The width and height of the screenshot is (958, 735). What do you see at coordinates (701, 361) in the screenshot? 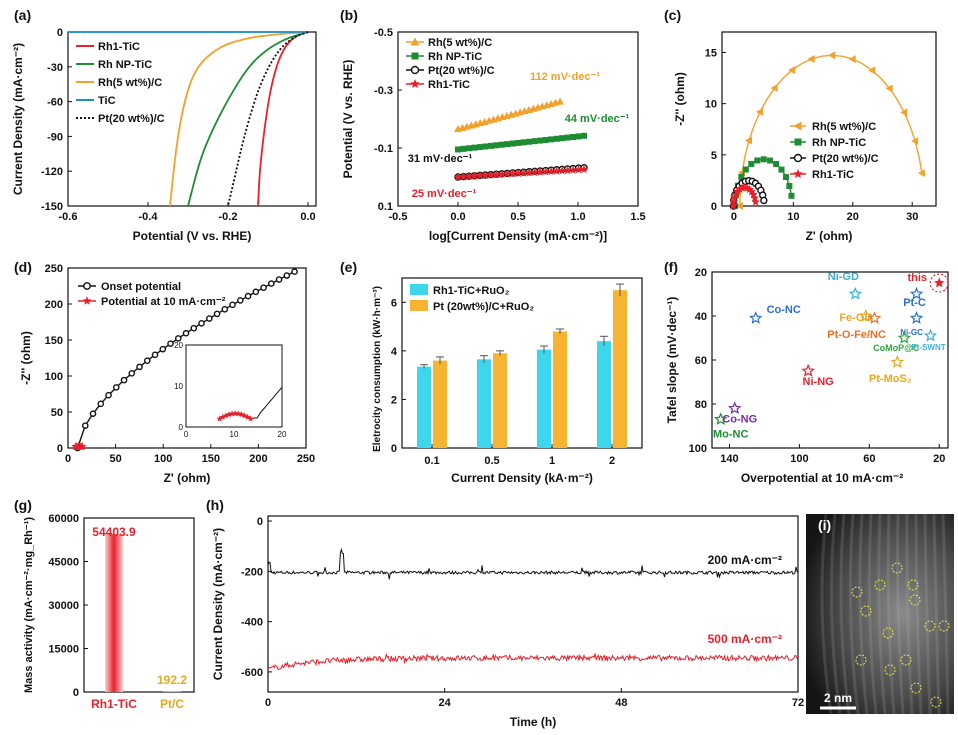
I see `y-tick-label: 60` at bounding box center [701, 361].